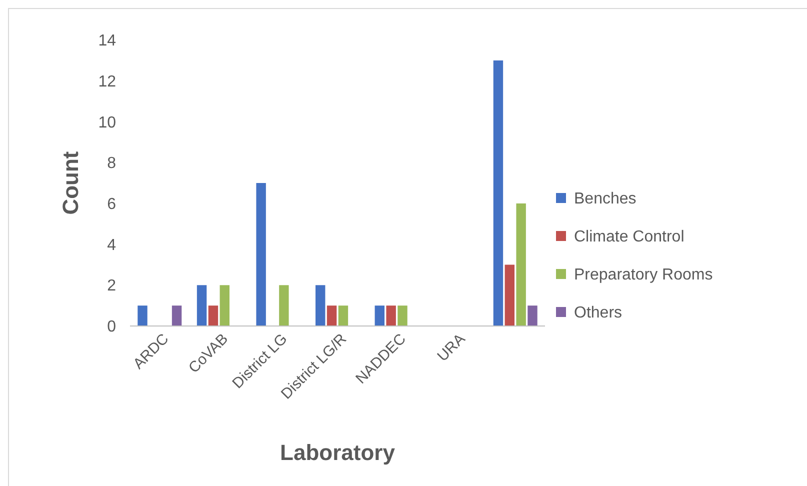 The image size is (807, 486). Describe the element at coordinates (107, 41) in the screenshot. I see `y-tick-label: 14` at that location.